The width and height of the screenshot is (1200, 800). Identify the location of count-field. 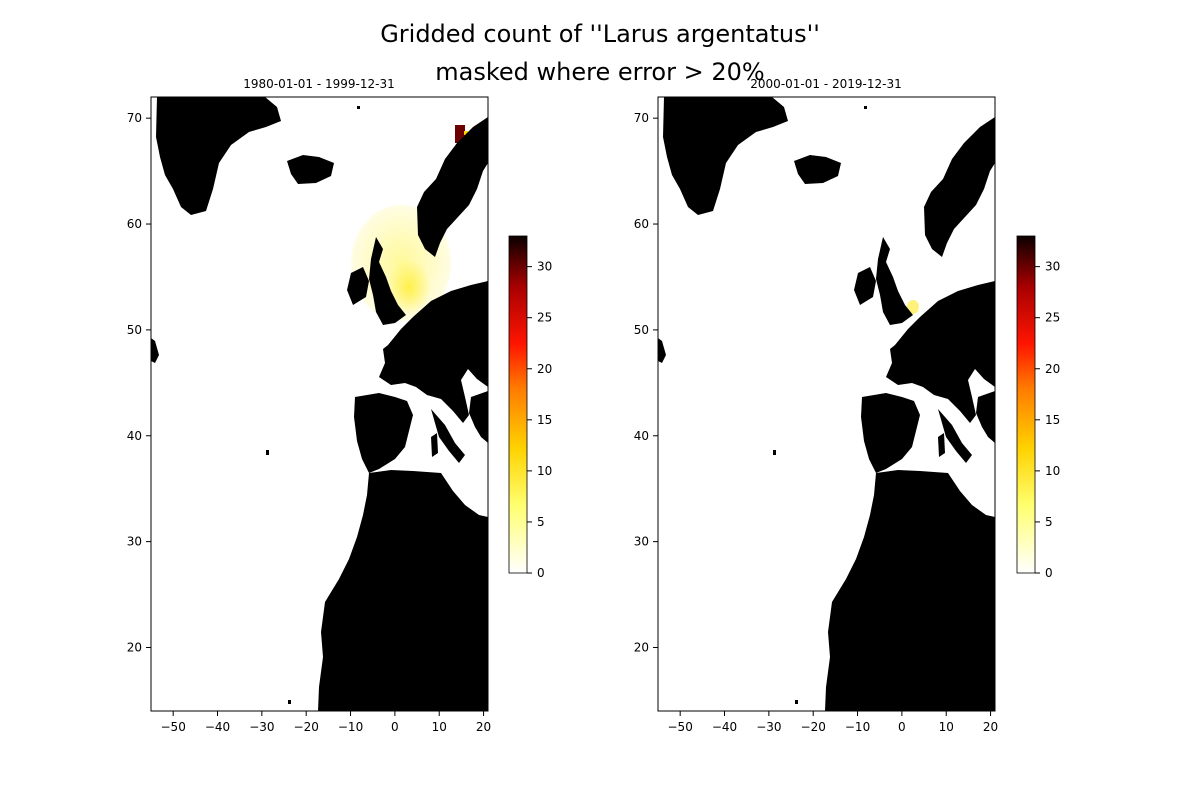
(913, 307).